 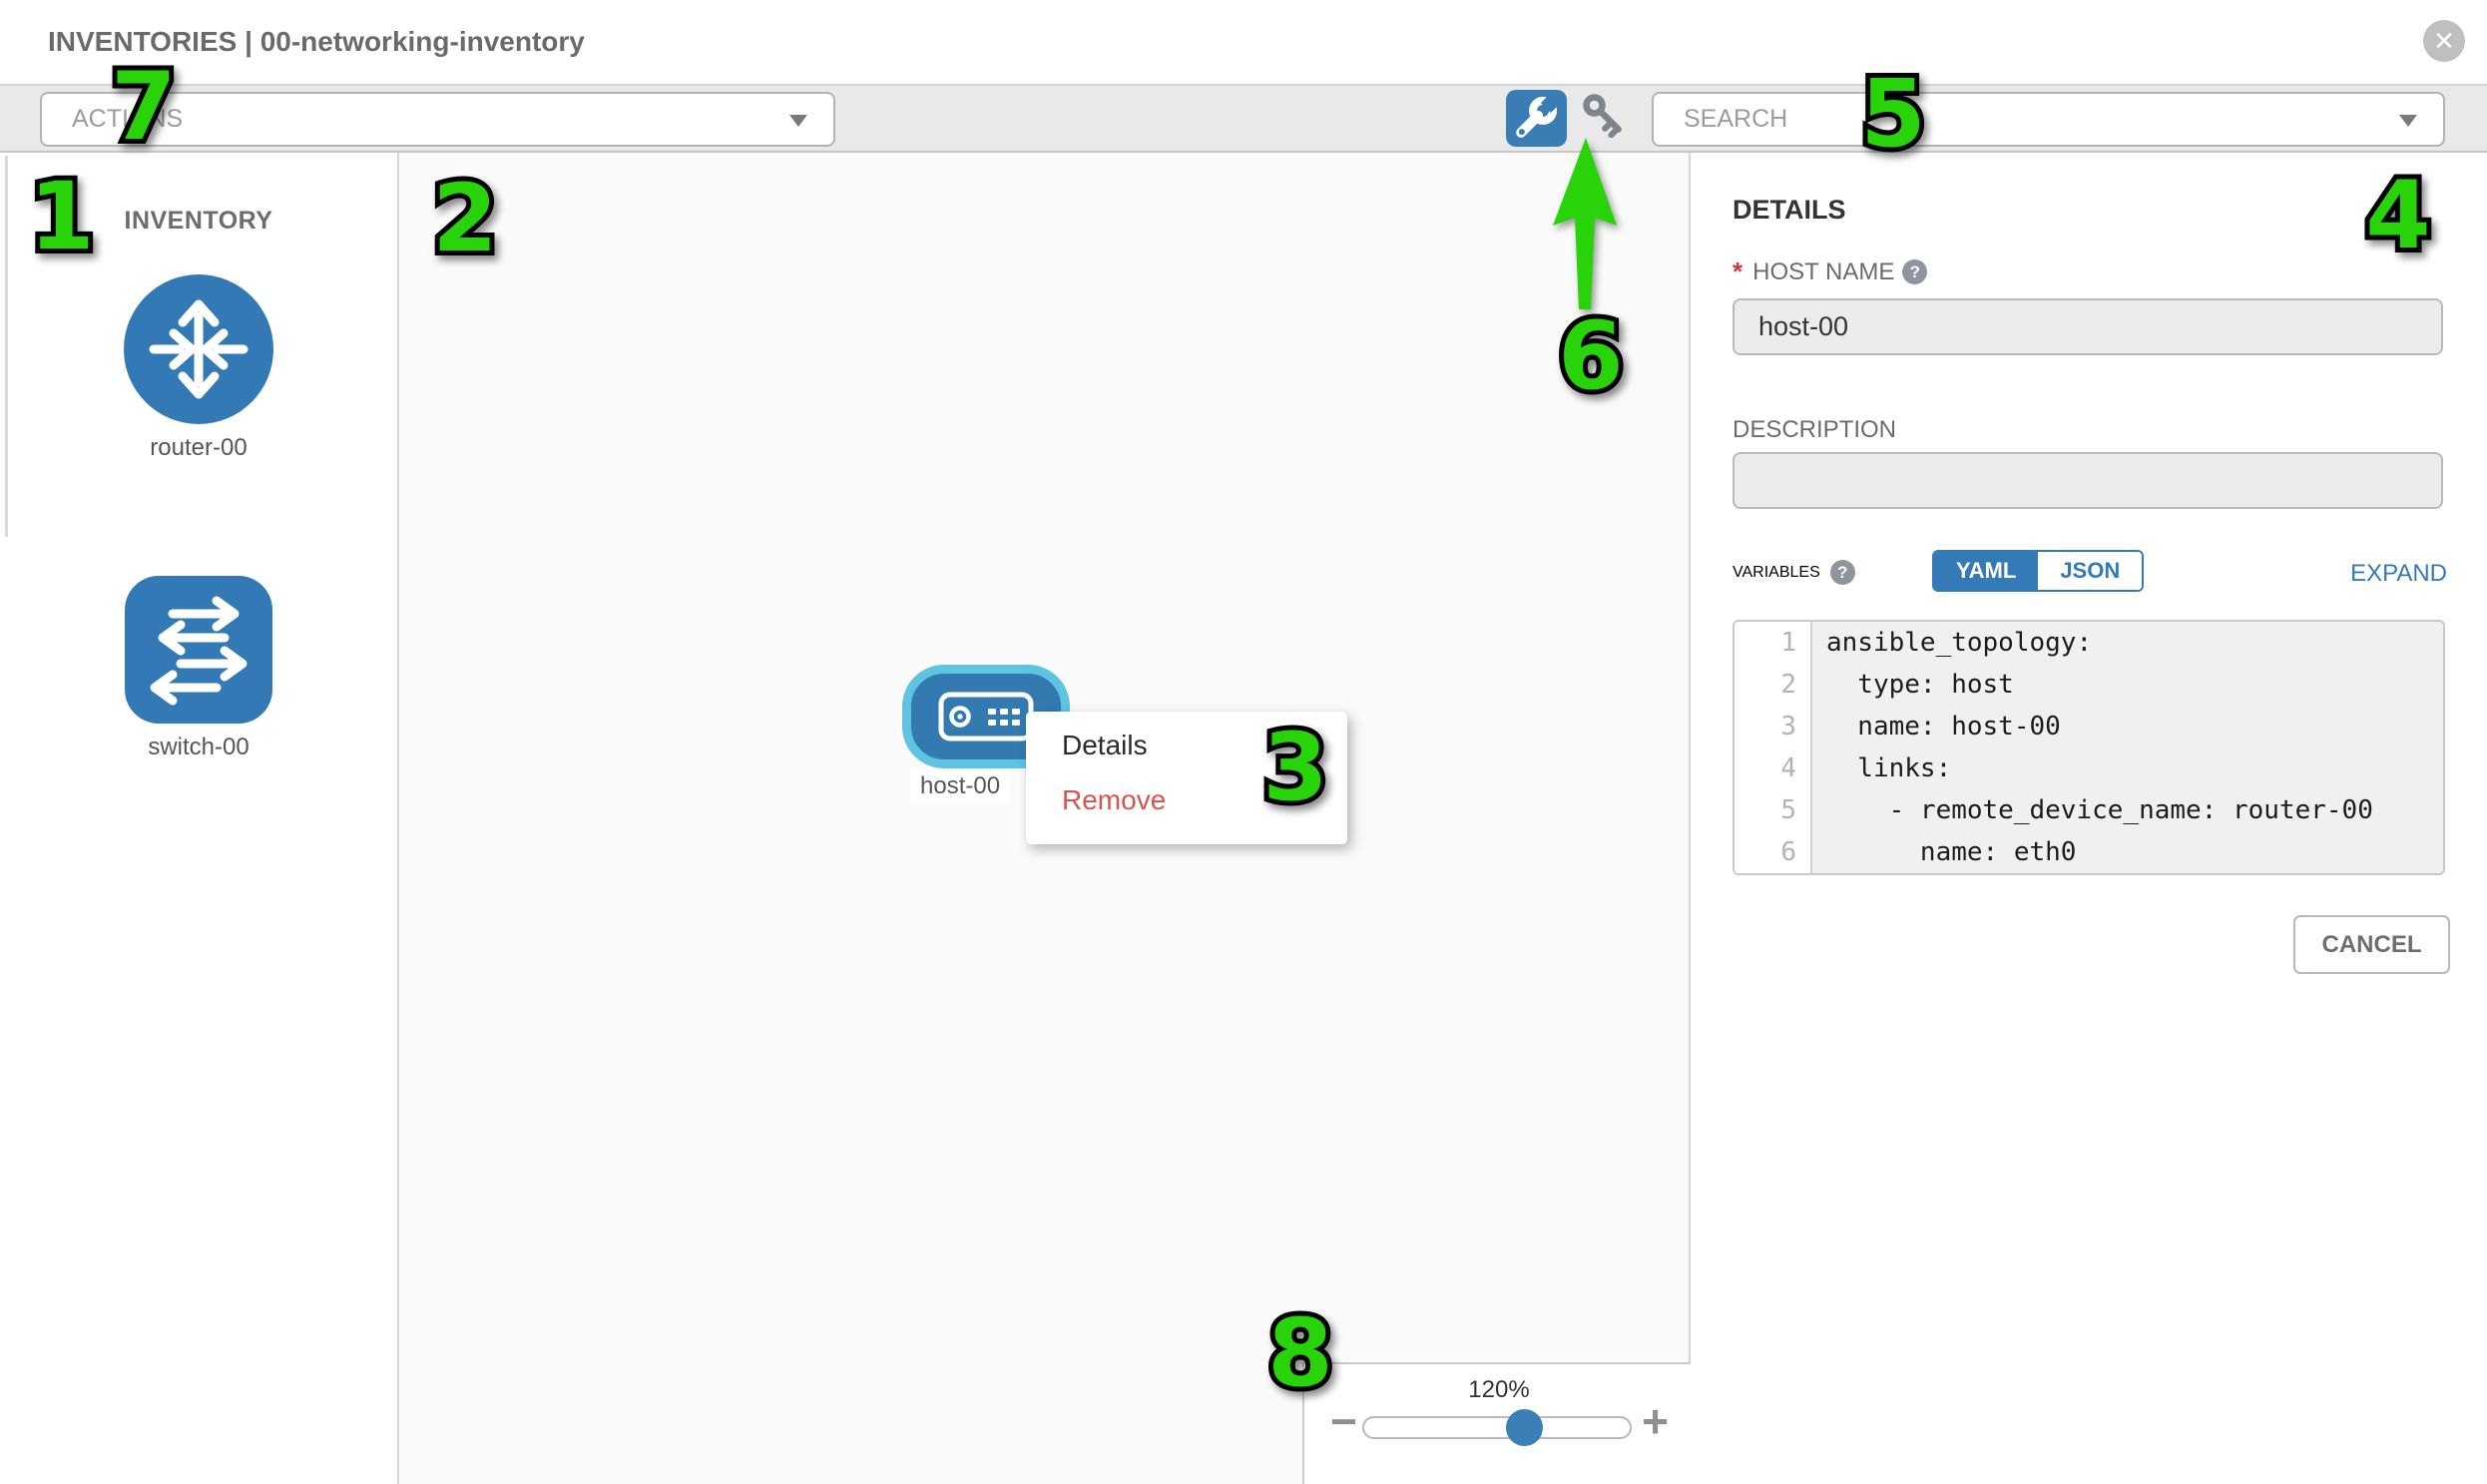 I want to click on code-line: links:, so click(x=1889, y=768).